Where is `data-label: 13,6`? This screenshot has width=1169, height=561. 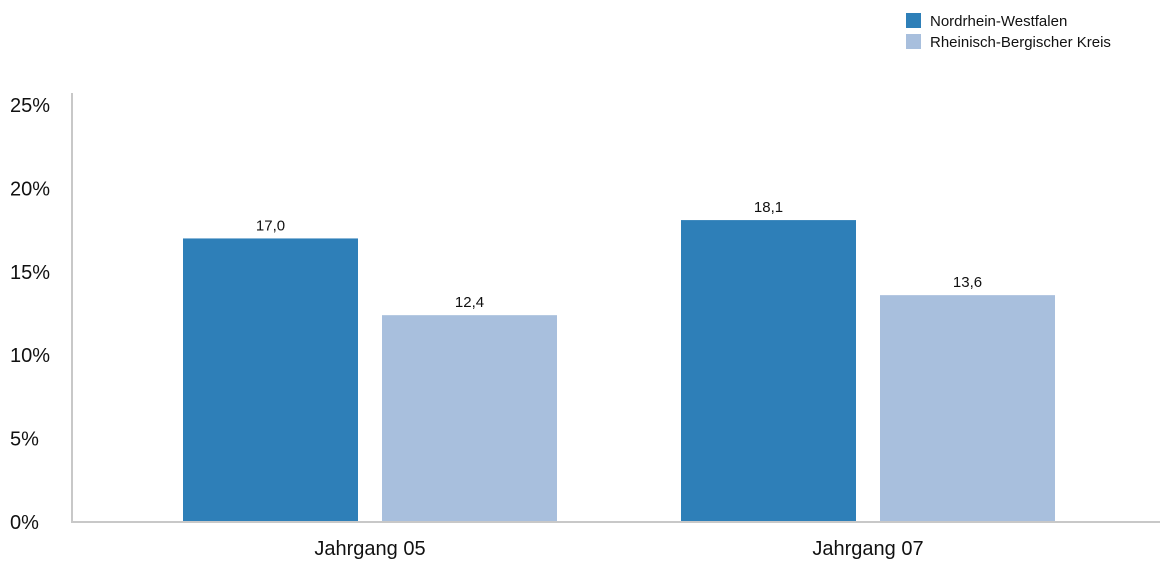
data-label: 13,6 is located at coordinates (967, 282).